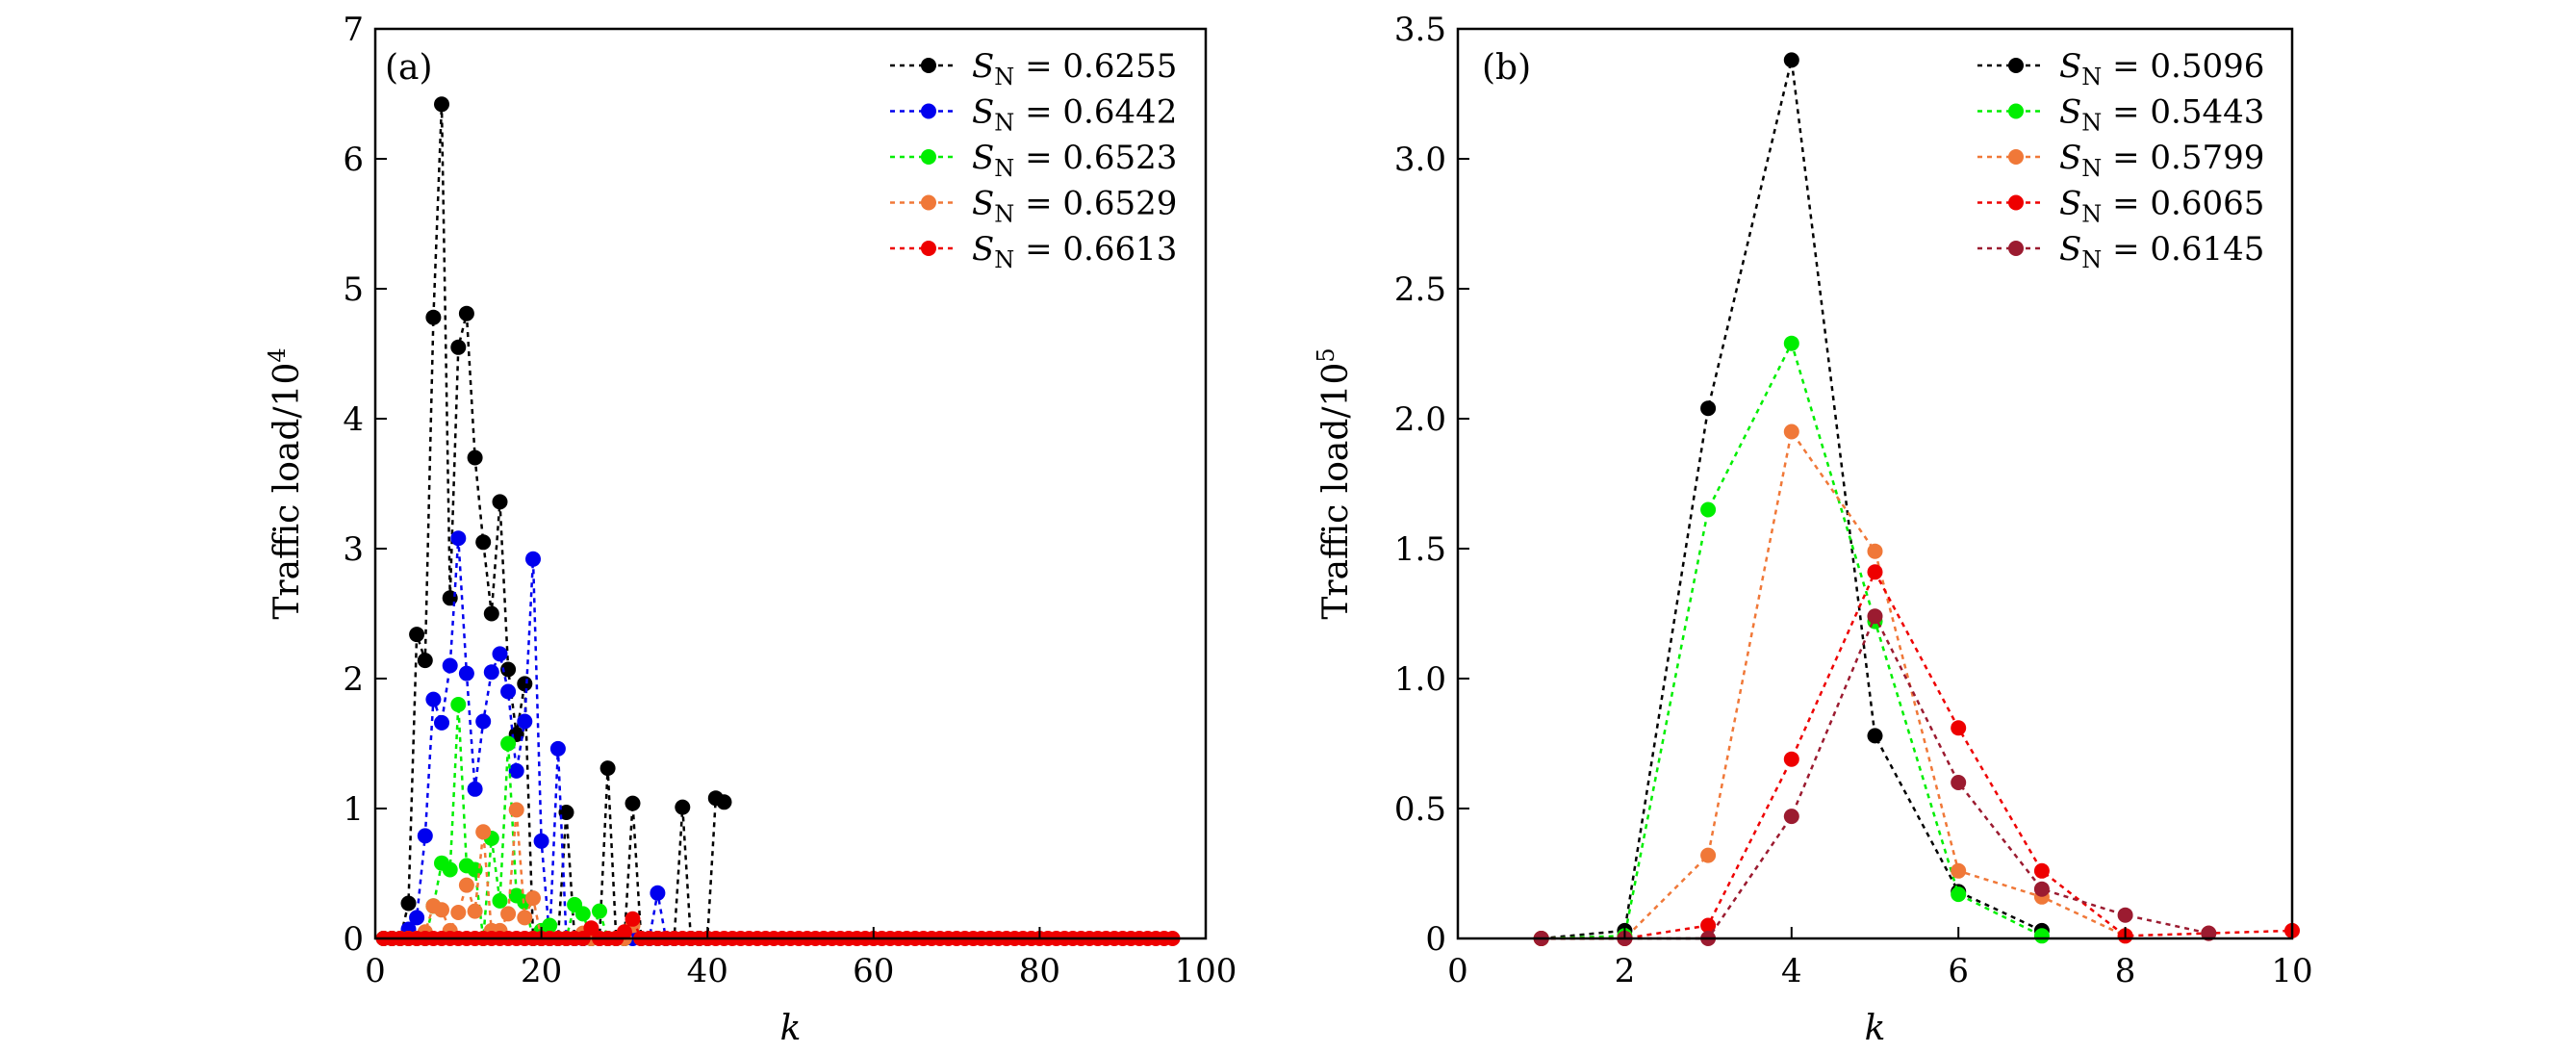 This screenshot has width=2576, height=1053. Describe the element at coordinates (2120, 160) in the screenshot. I see `legend-entry: SN = 0.5799` at that location.